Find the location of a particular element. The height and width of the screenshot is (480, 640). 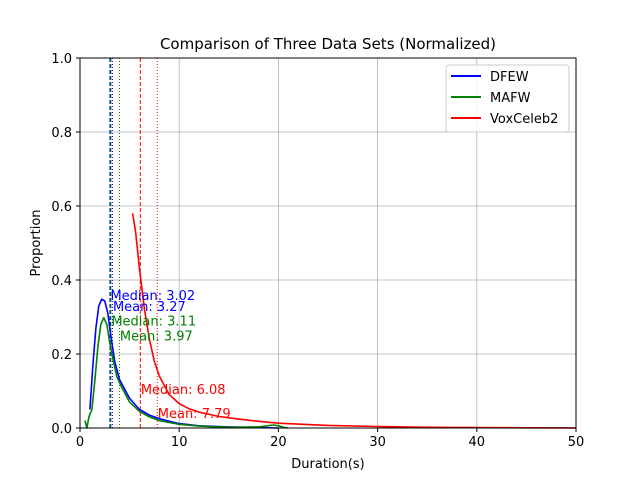

median-annotation-voxceleb2: Median: 6.08 is located at coordinates (183, 390).